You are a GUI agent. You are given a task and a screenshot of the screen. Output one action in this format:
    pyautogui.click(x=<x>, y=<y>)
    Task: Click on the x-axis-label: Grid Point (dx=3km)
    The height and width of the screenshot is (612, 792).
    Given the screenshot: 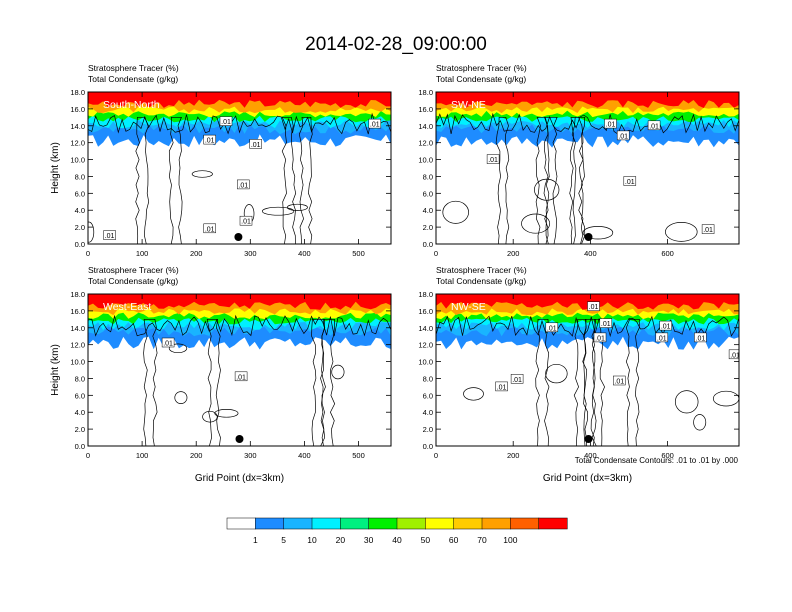 What is the action you would take?
    pyautogui.click(x=587, y=478)
    